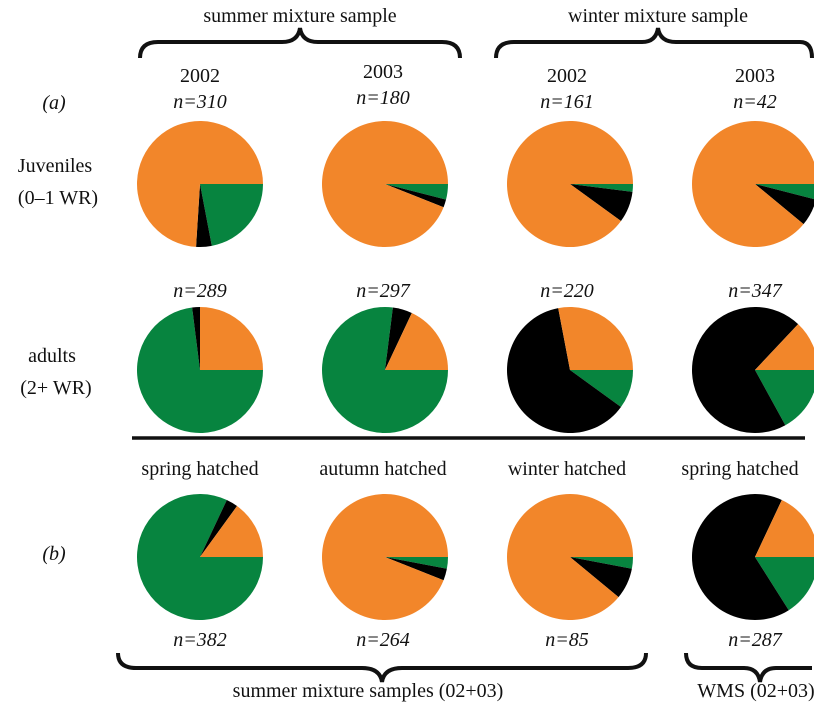 The image size is (814, 702). I want to click on sample-size-label: n=382, so click(200, 640).